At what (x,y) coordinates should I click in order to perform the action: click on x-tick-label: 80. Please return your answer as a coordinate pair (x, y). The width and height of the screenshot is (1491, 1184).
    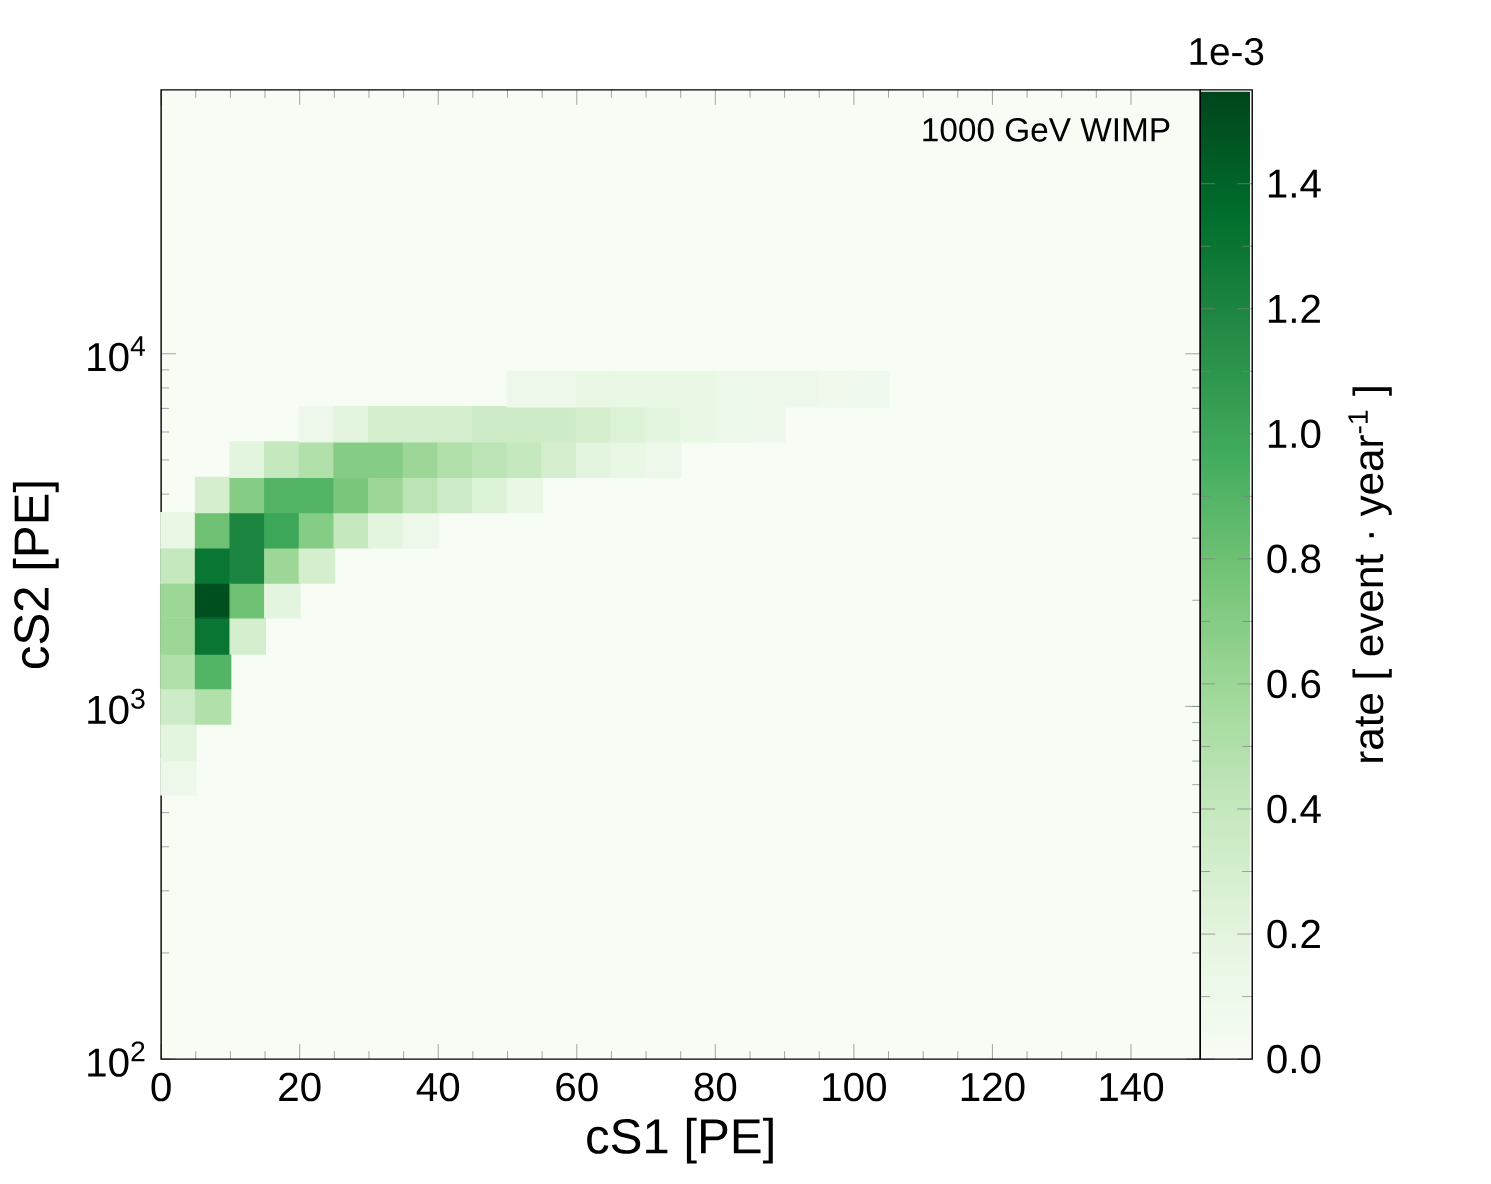
    Looking at the image, I should click on (715, 1087).